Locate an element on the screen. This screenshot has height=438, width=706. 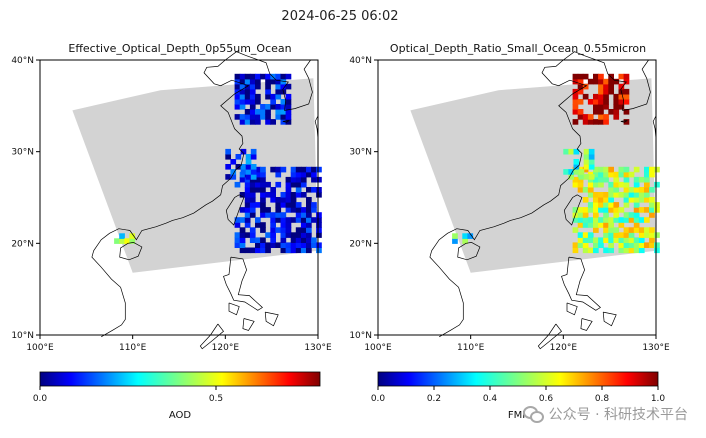
colorbar-tick: 0.5 is located at coordinates (216, 399).